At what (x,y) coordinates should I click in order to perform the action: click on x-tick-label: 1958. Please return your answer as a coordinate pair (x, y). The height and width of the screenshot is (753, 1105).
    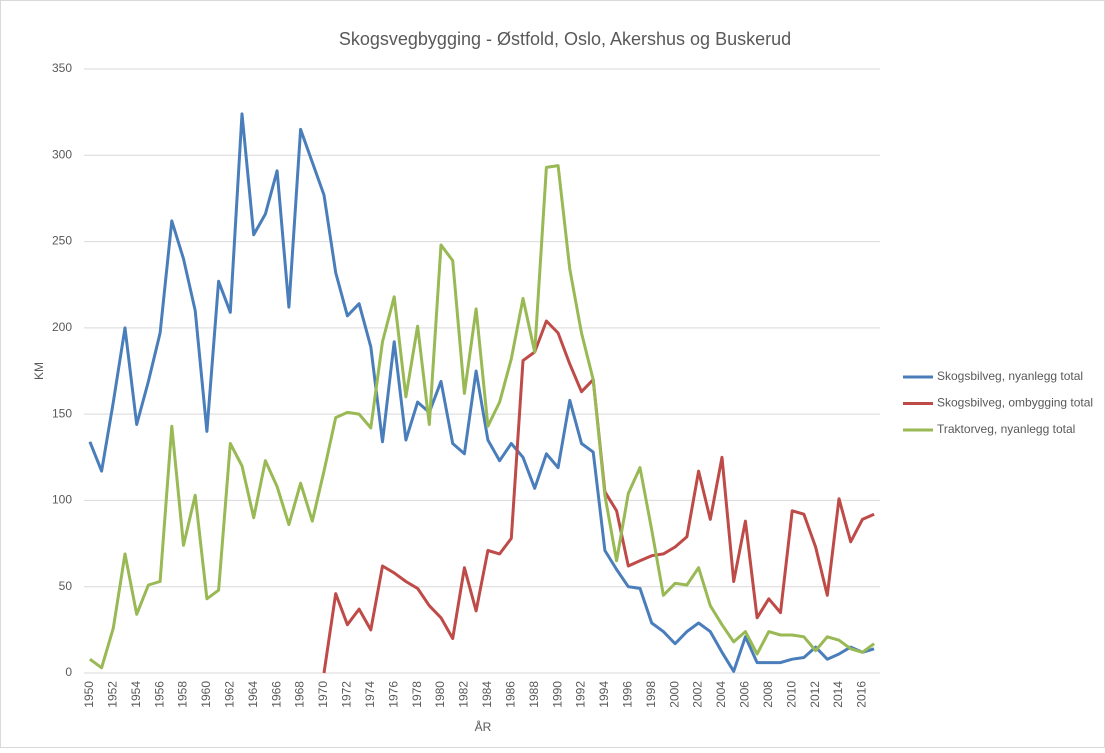
    Looking at the image, I should click on (183, 694).